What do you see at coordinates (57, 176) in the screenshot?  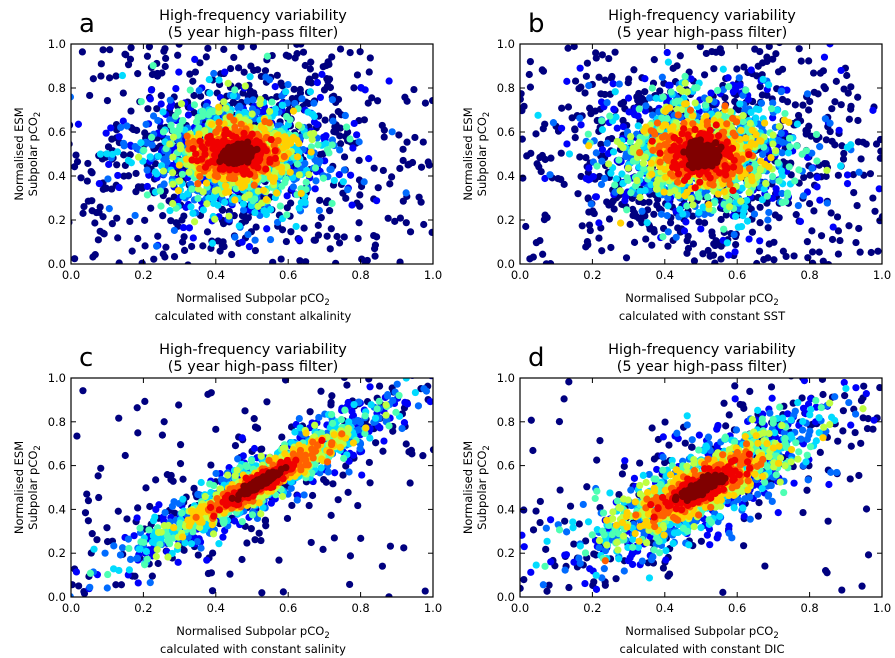 I see `y-tick-label: 0.4` at bounding box center [57, 176].